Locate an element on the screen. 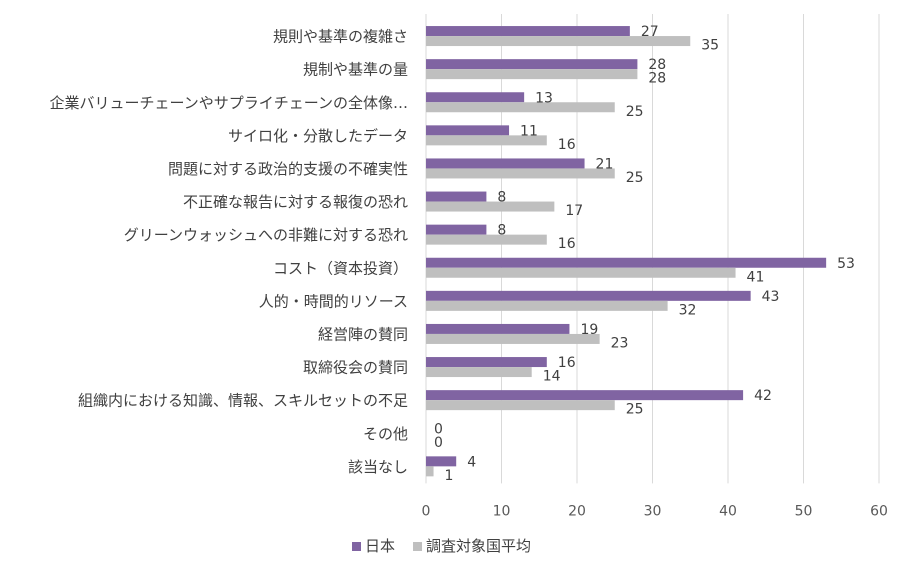  data-label-japan: 0 is located at coordinates (438, 429).